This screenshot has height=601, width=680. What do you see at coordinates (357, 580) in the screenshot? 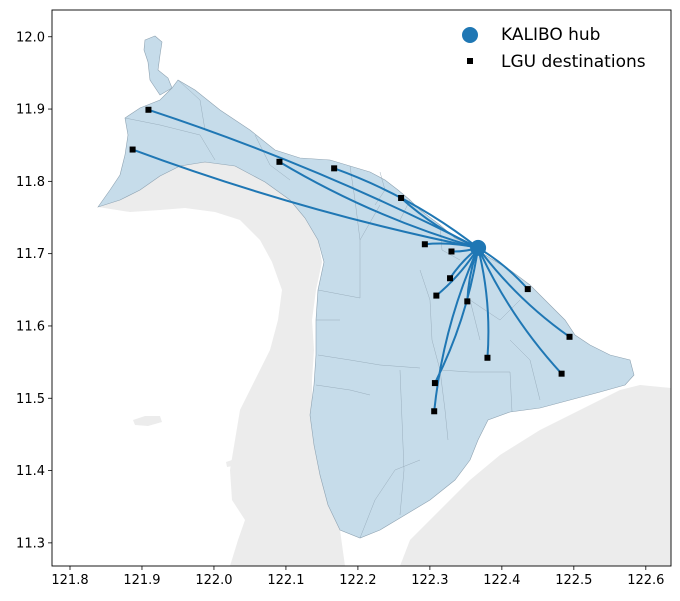
I see `x-tick-label: 122.2` at bounding box center [357, 580].